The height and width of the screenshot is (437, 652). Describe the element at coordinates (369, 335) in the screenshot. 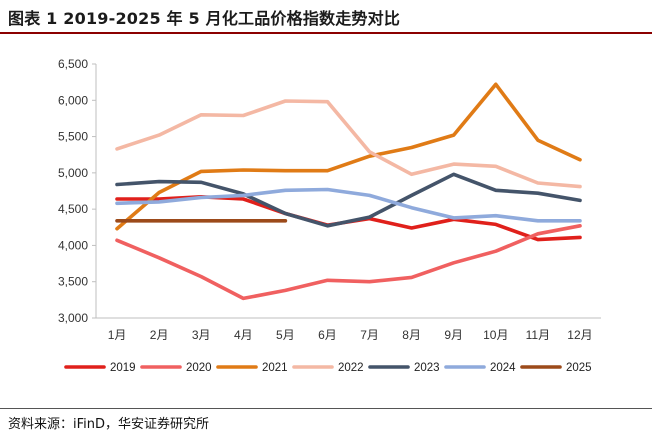

I see `x-tick-label: 7月` at that location.